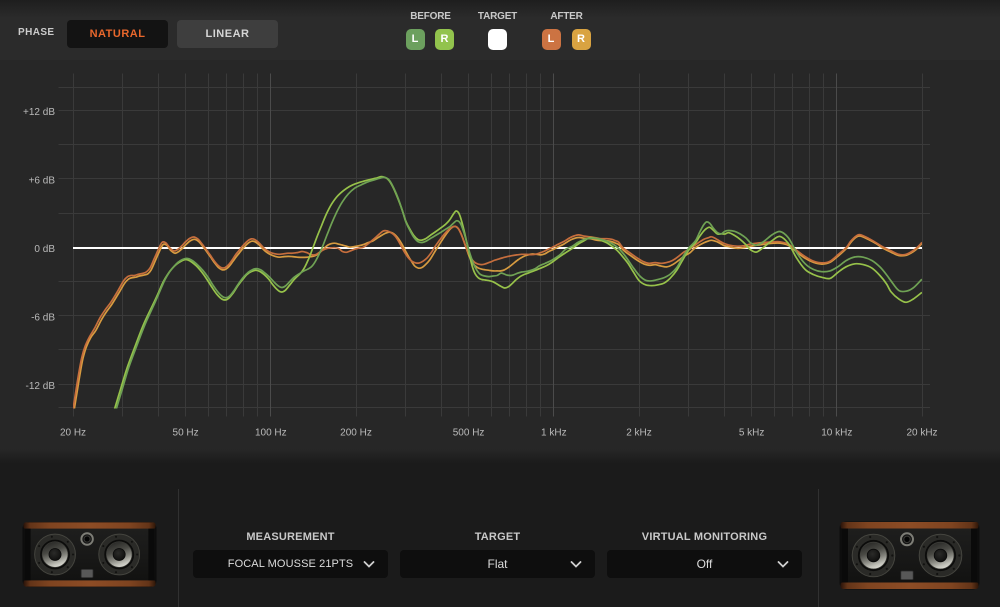 This screenshot has width=1000, height=607. Describe the element at coordinates (469, 433) in the screenshot. I see `svg-text: 500 Hz` at that location.